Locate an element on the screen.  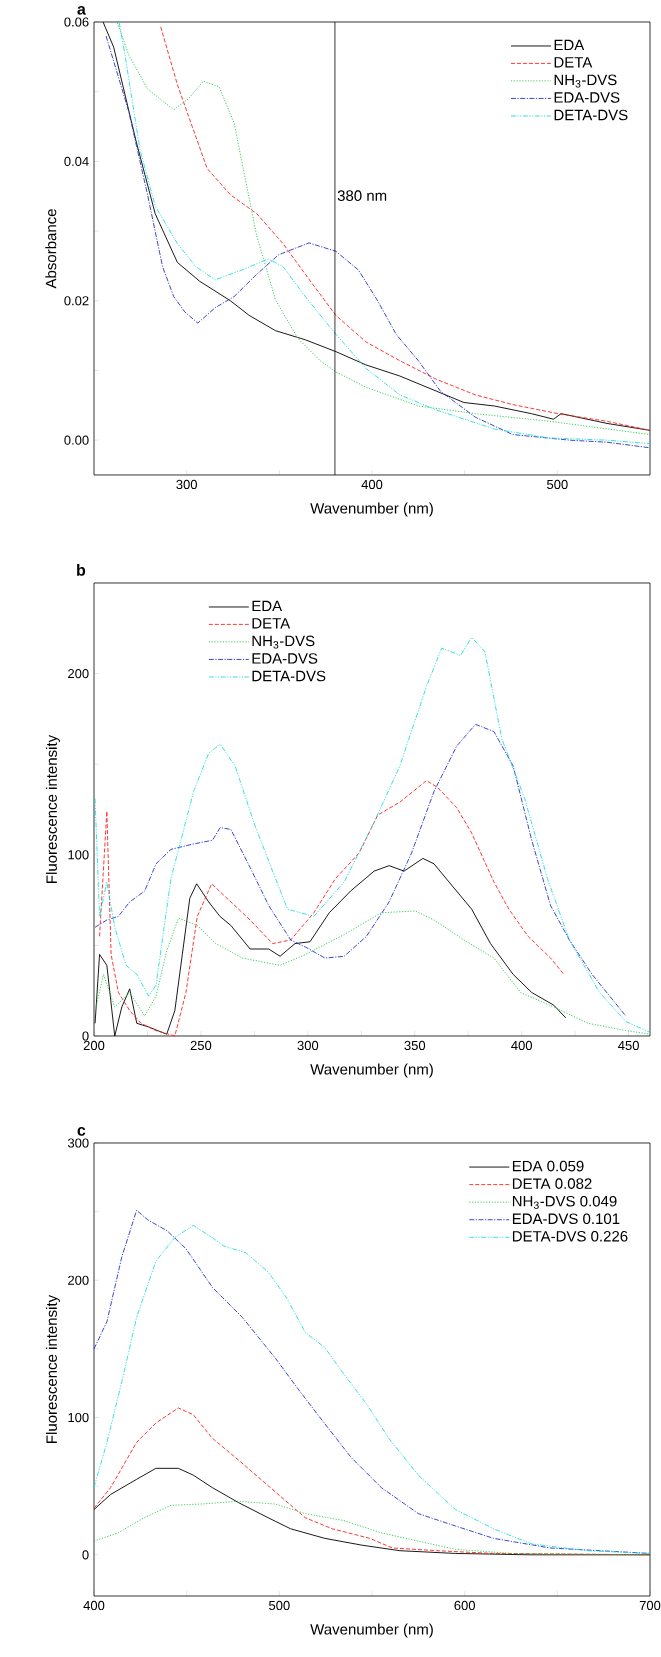
x-tick-label: 250 is located at coordinates (201, 1045).